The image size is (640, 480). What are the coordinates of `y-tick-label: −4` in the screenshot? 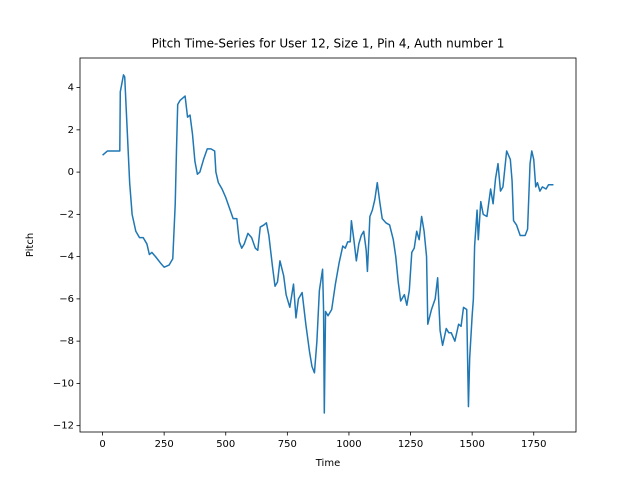 It's located at (66, 257).